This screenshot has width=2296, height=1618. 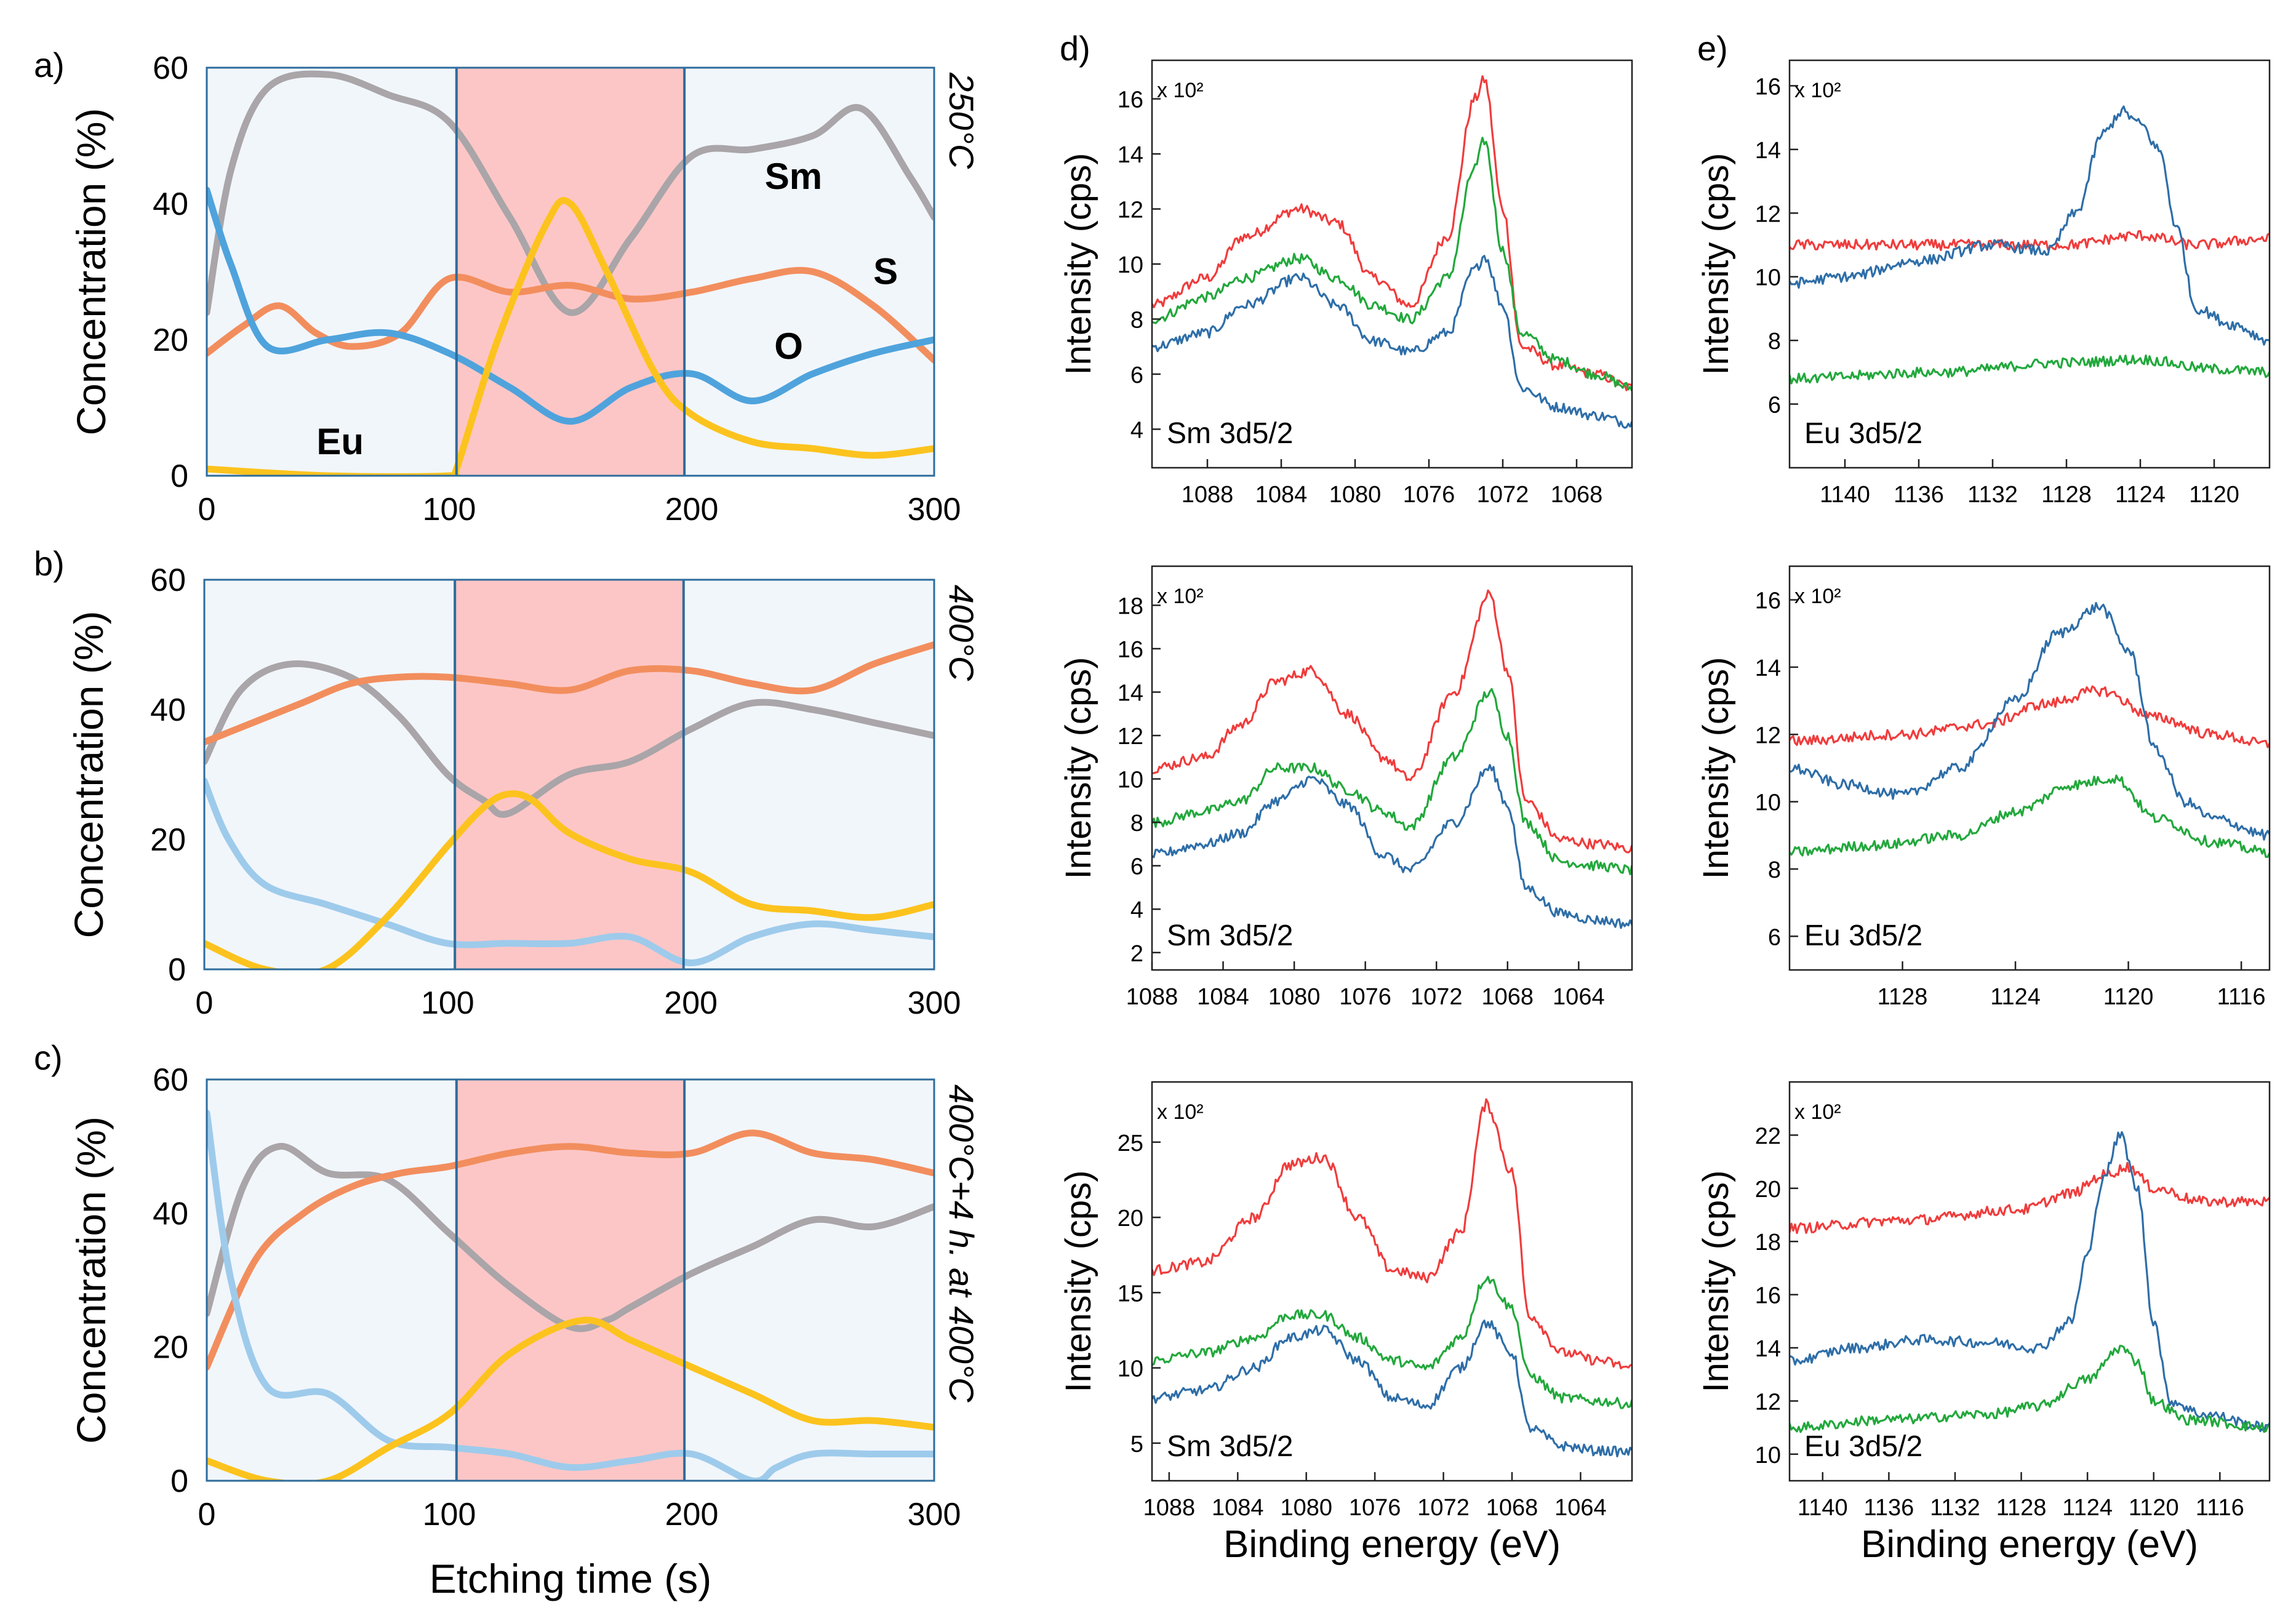 What do you see at coordinates (570, 1398) in the screenshot?
I see `series-line-eu` at bounding box center [570, 1398].